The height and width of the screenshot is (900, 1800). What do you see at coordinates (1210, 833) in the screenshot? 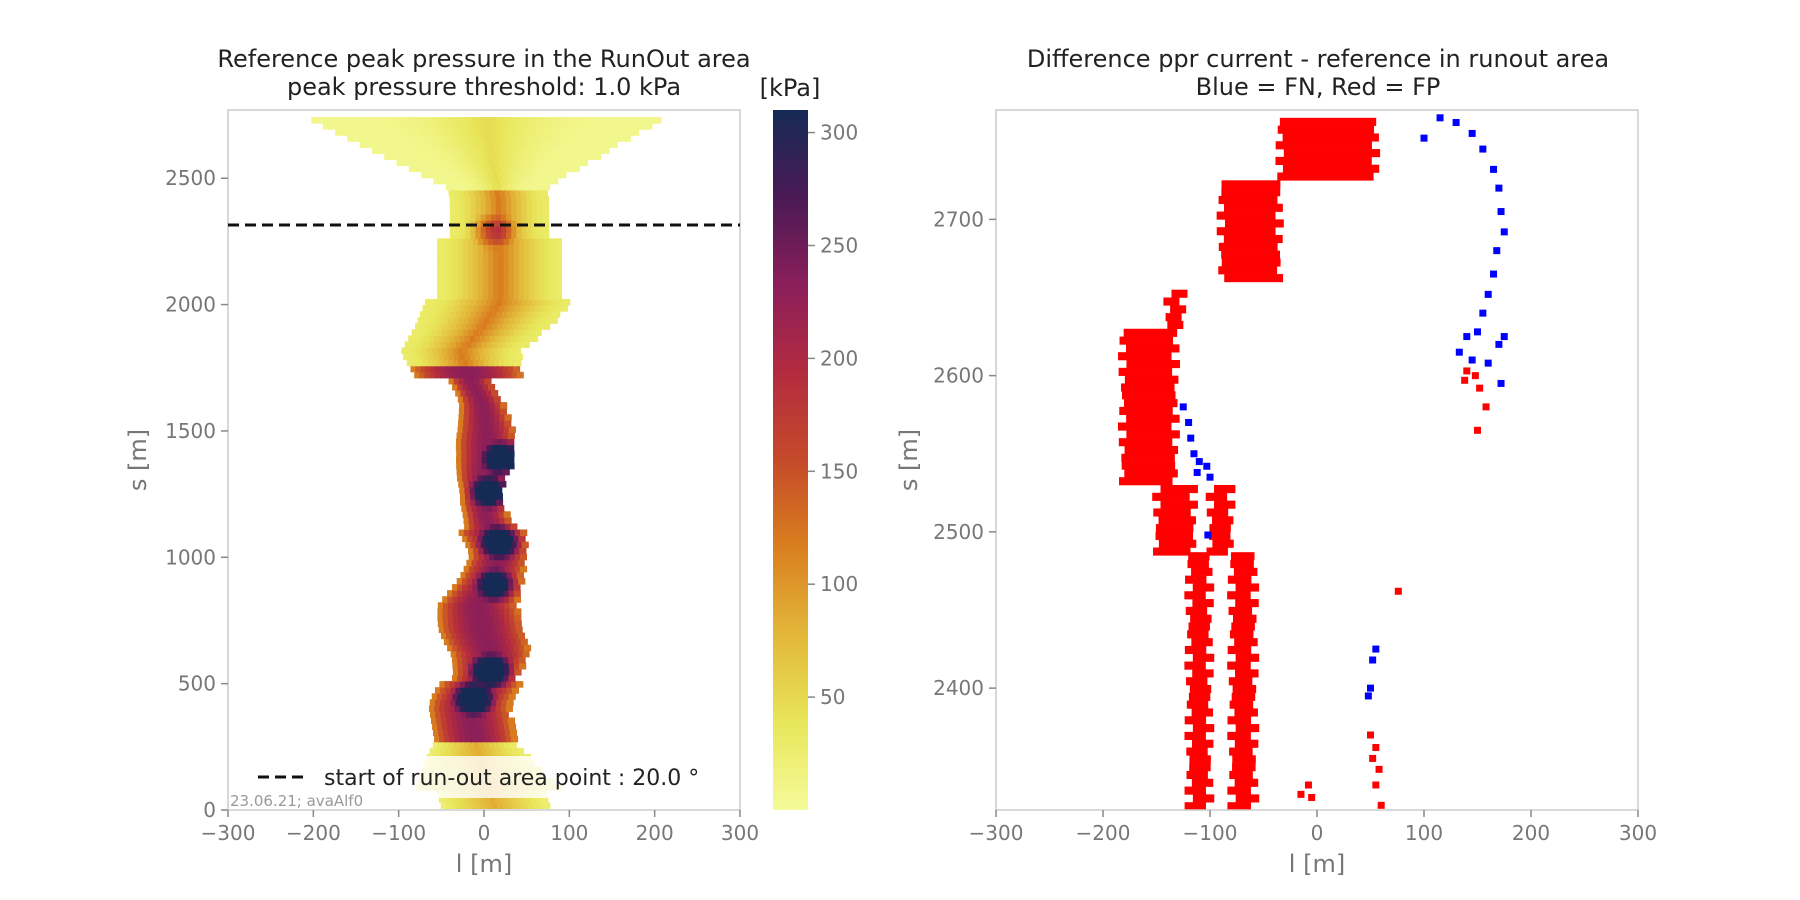
I see `right-x-tick-label: −100` at bounding box center [1210, 833].